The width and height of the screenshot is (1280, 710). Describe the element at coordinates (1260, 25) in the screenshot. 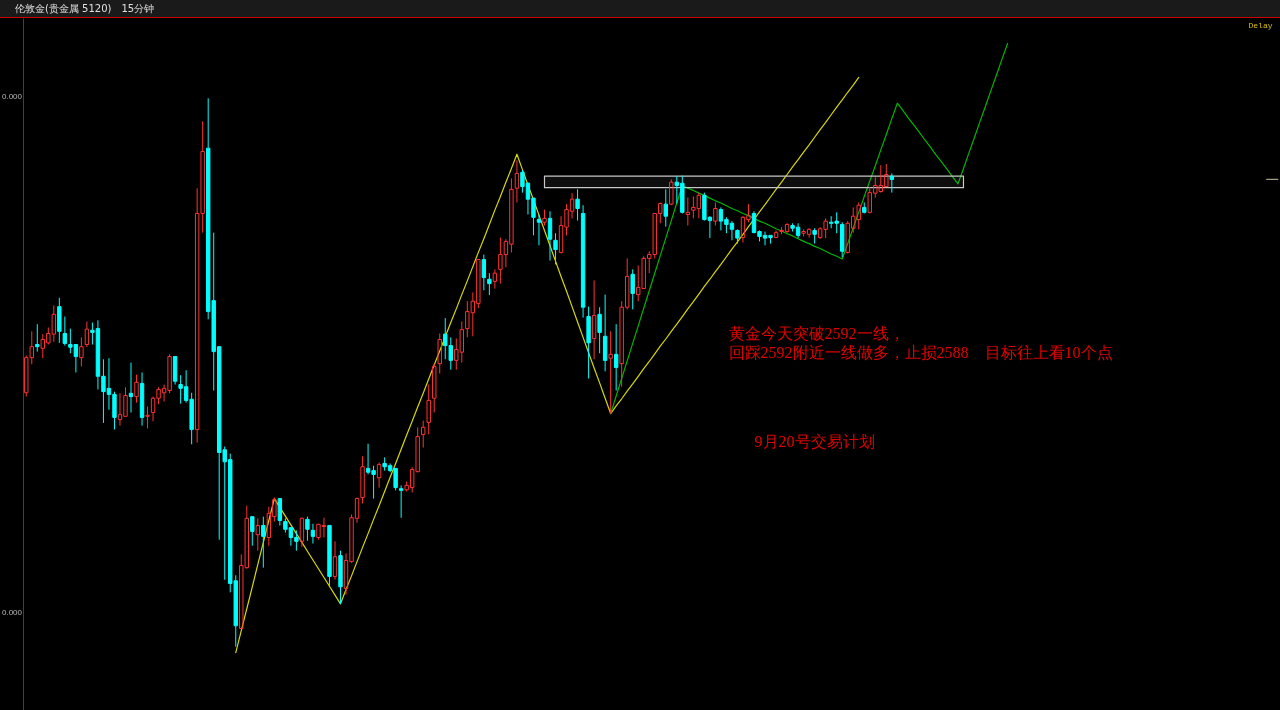

I see `text: Delay` at that location.